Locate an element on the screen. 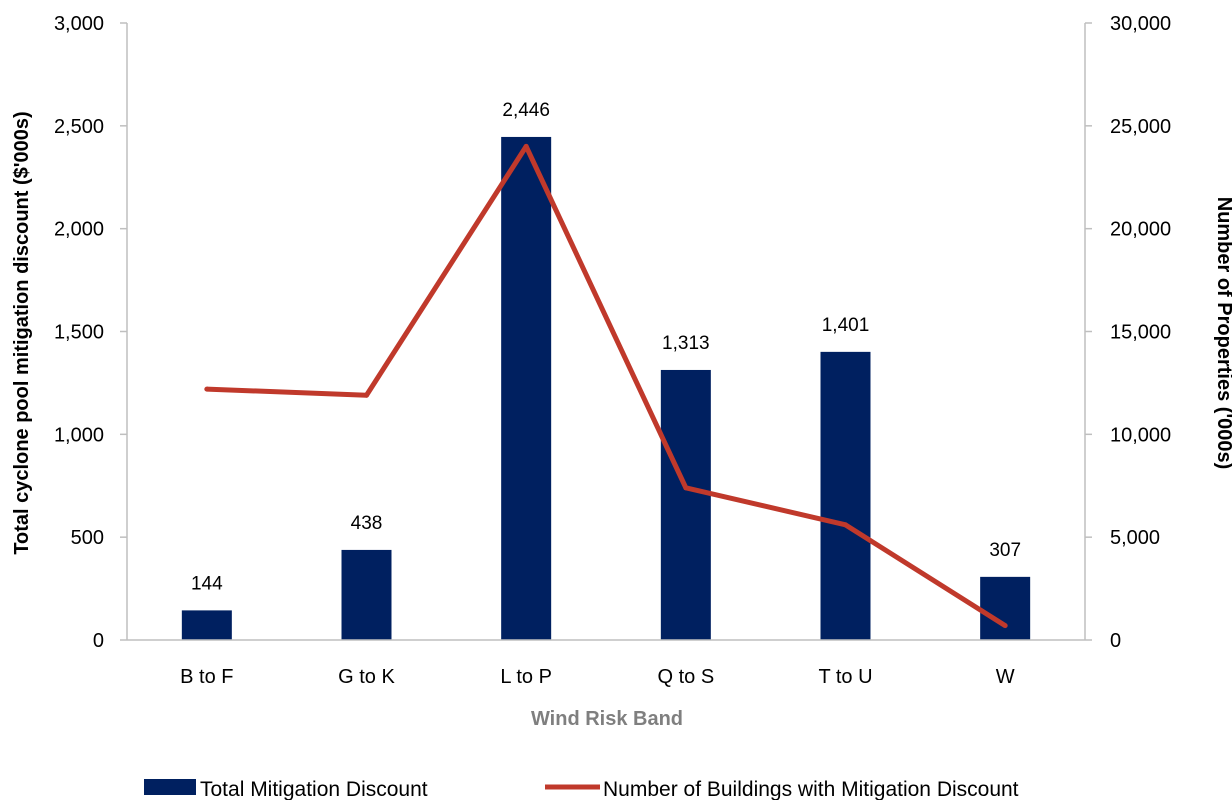 This screenshot has width=1232, height=800. y2-axis-title: Number of Properties ('000s) is located at coordinates (1222, 333).